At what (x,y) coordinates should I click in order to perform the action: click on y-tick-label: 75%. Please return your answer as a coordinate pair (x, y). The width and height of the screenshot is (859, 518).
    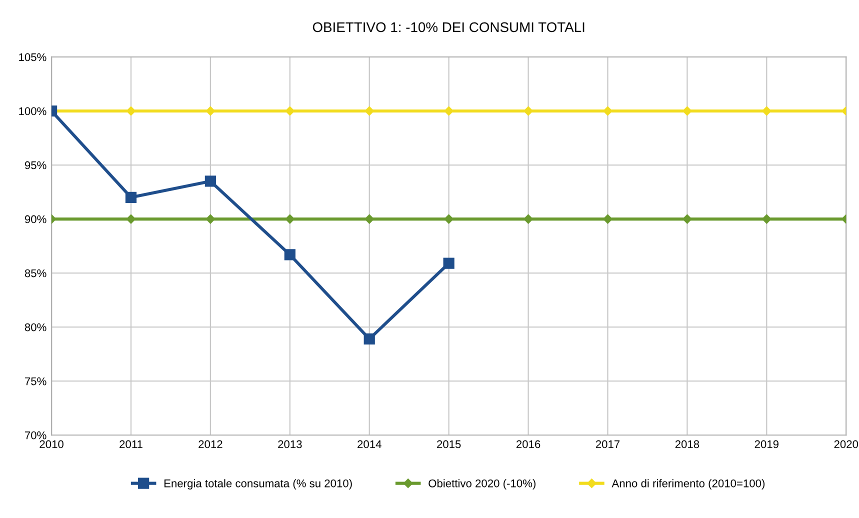
    Looking at the image, I should click on (35, 381).